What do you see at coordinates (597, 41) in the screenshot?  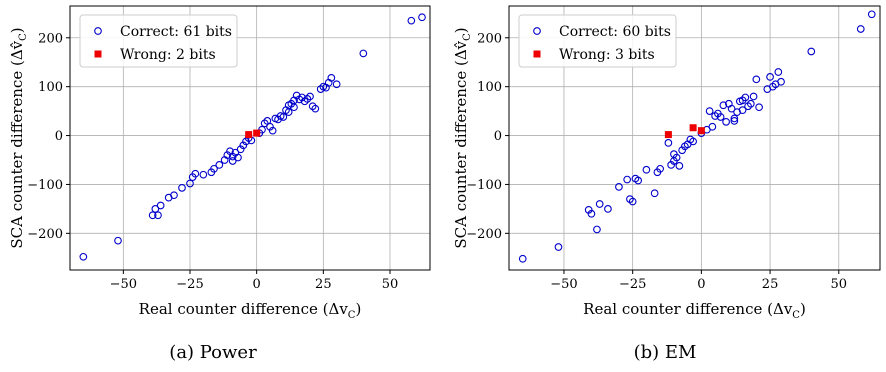 I see `legend-box` at bounding box center [597, 41].